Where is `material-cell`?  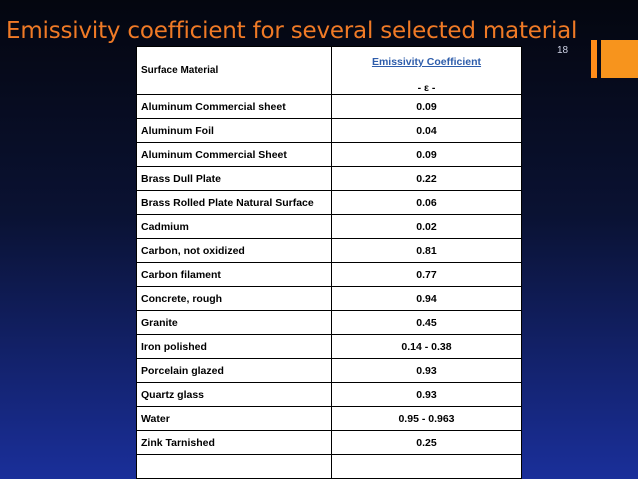 material-cell is located at coordinates (234, 466).